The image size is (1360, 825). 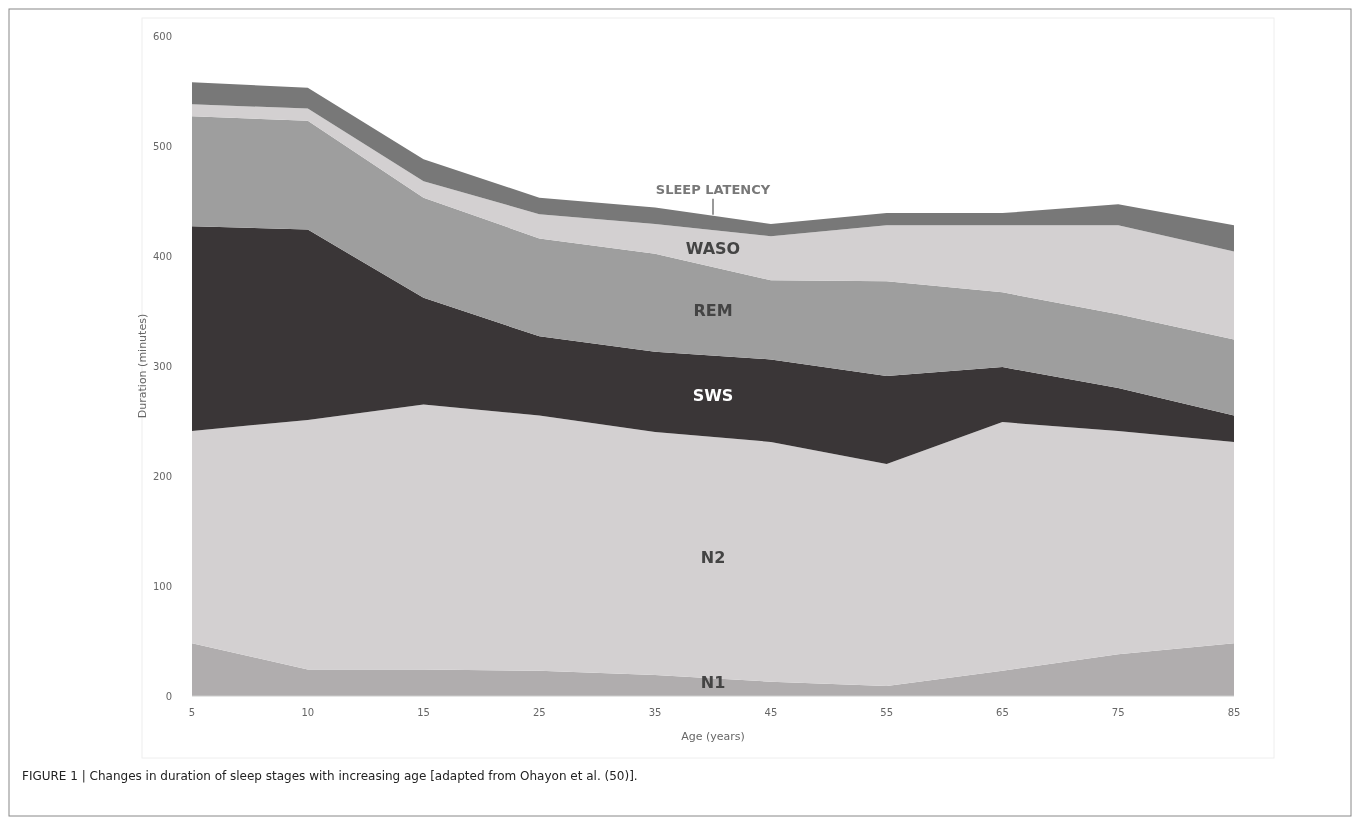 I want to click on y-tick-label: 600, so click(x=162, y=36).